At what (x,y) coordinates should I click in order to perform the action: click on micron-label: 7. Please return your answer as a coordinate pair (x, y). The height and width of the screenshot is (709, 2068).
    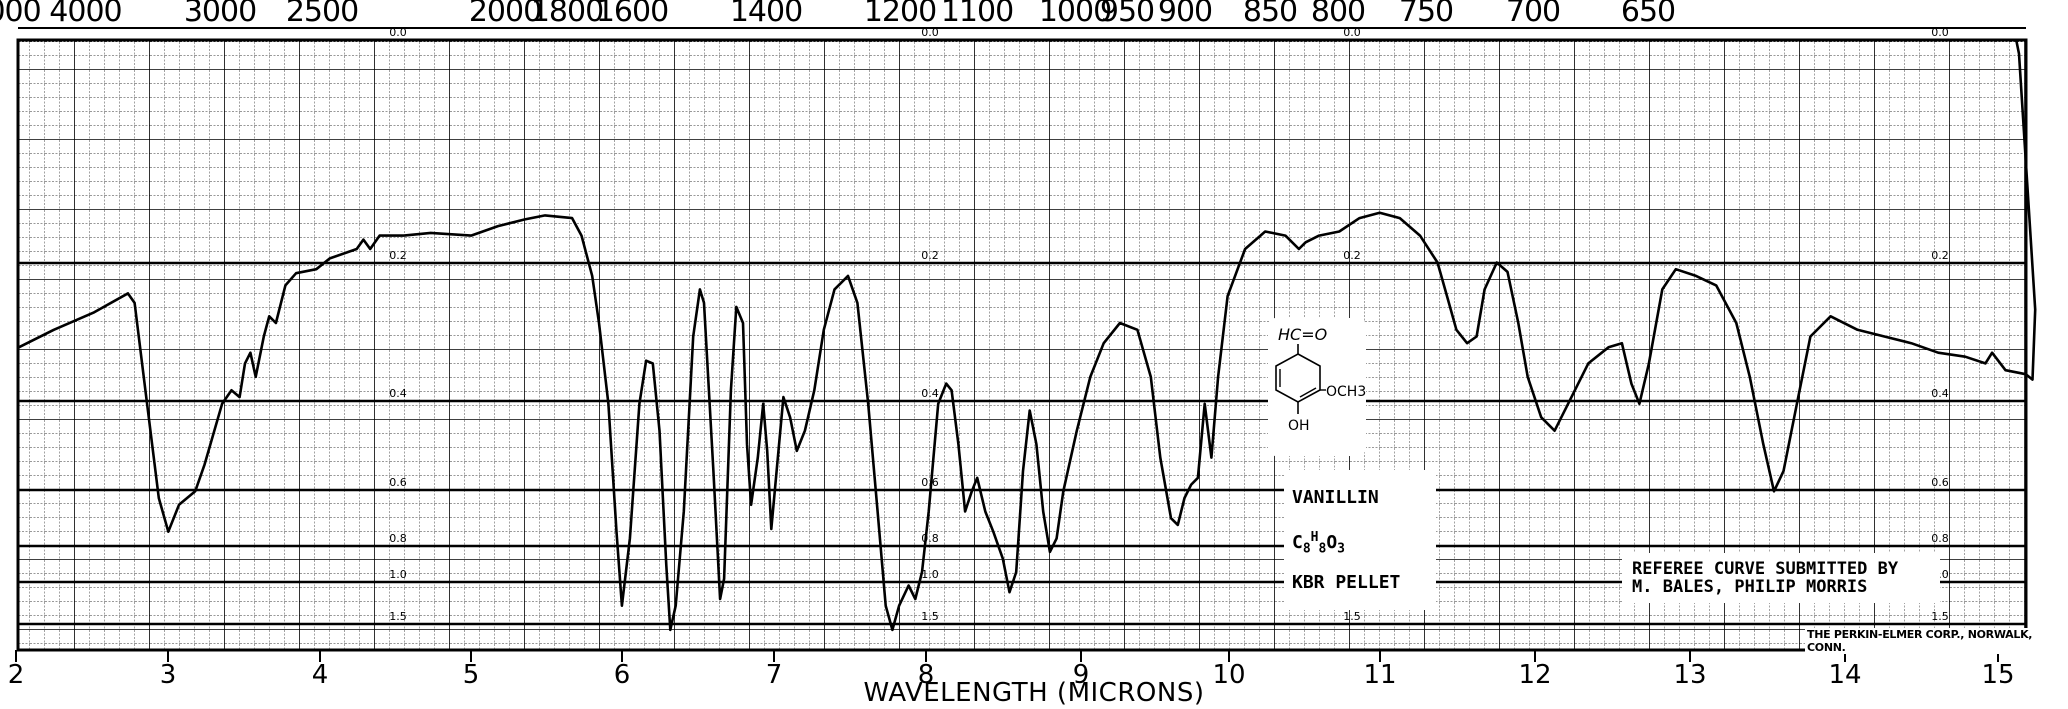
    Looking at the image, I should click on (774, 675).